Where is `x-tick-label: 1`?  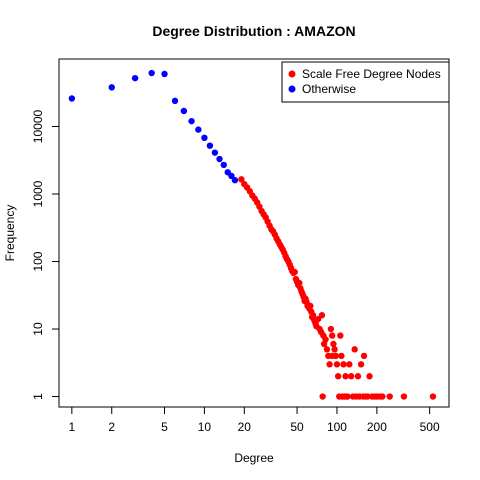 x-tick-label: 1 is located at coordinates (72, 427).